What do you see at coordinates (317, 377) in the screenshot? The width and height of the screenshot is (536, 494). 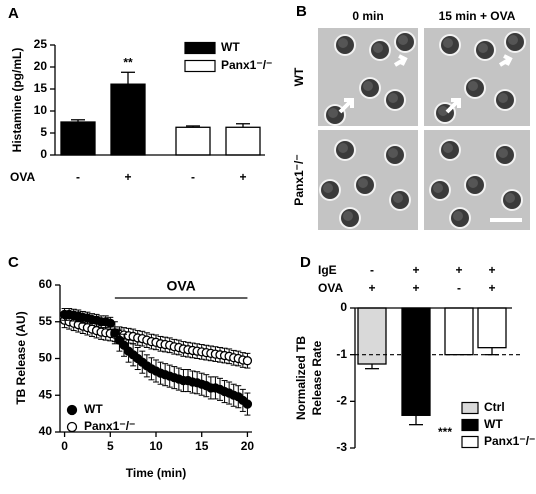 I see `y-axis-label: Release Rate` at bounding box center [317, 377].